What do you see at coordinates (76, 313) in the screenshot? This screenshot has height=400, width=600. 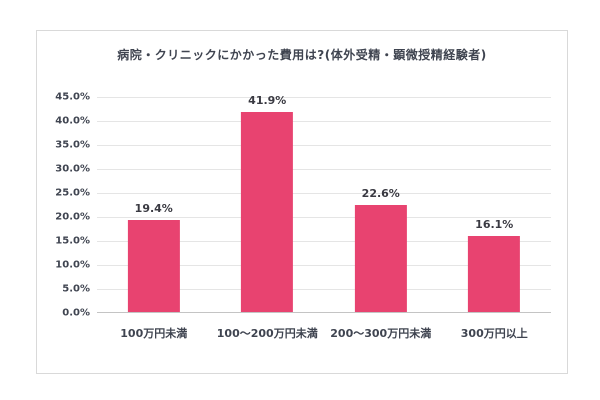 I see `y-axis-tick-label: 0.0%` at bounding box center [76, 313].